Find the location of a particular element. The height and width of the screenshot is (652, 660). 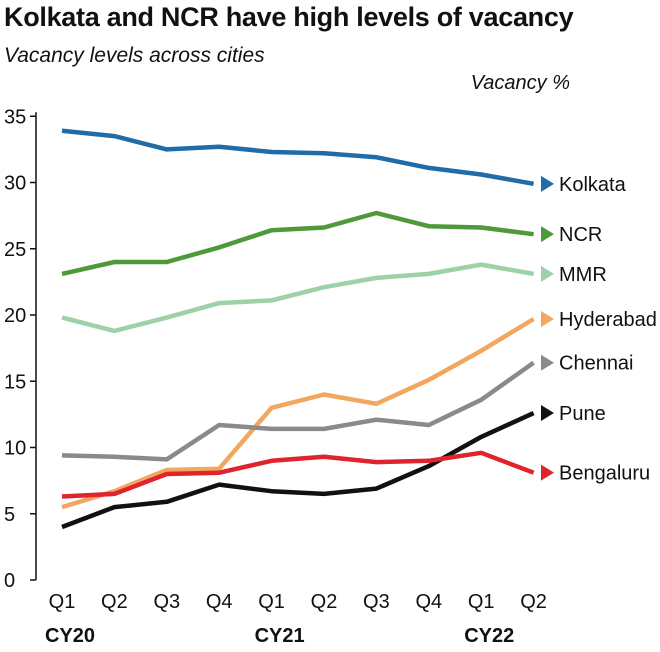

y-tick-label: 25 is located at coordinates (15, 250).